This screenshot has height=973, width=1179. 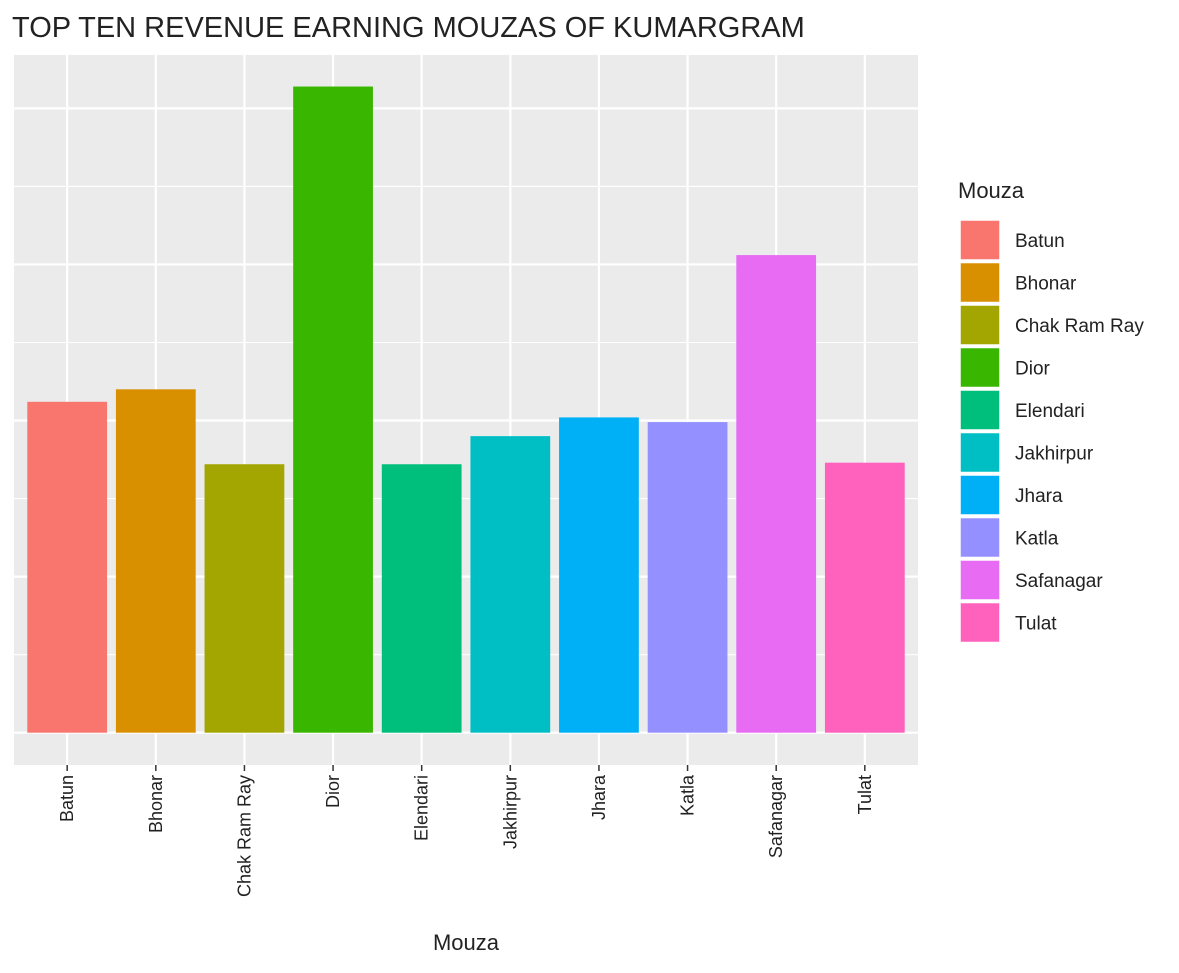 I want to click on legend-label: Bhonar, so click(x=1046, y=284).